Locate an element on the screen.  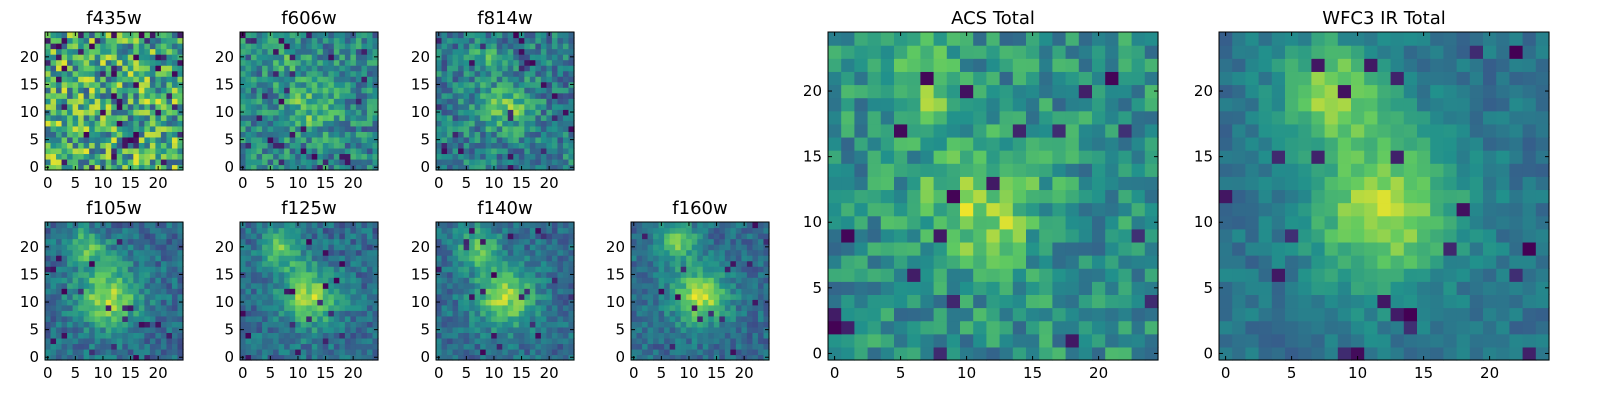
x-tick-label: 15 is located at coordinates (325, 373).